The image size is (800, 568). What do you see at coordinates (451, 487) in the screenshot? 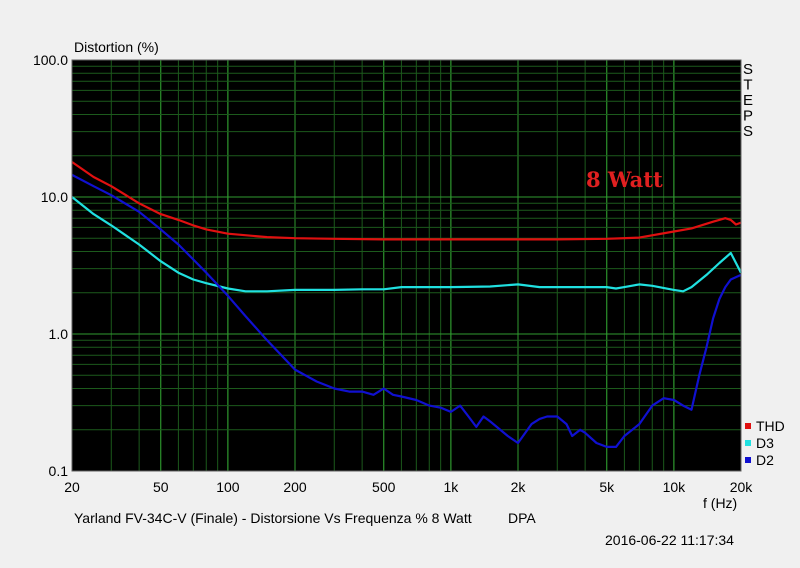
I see `x-tick-label: 1k` at bounding box center [451, 487].